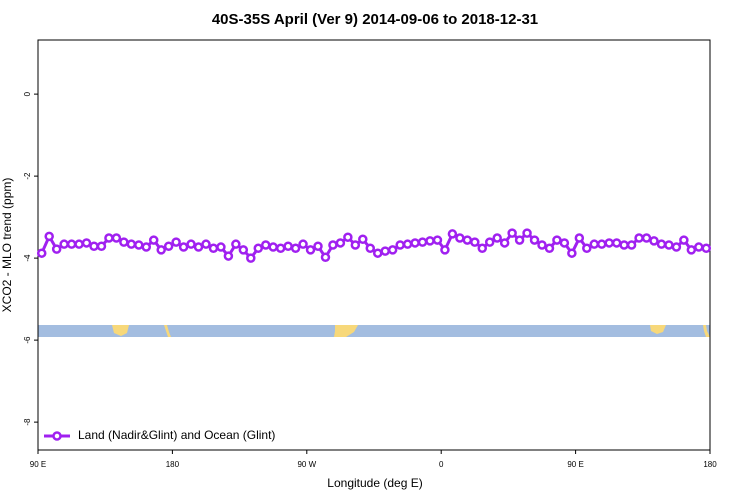 The width and height of the screenshot is (750, 500). I want to click on legend-label: Land (Nadir&Glint) and Ocean (Glint), so click(176, 435).